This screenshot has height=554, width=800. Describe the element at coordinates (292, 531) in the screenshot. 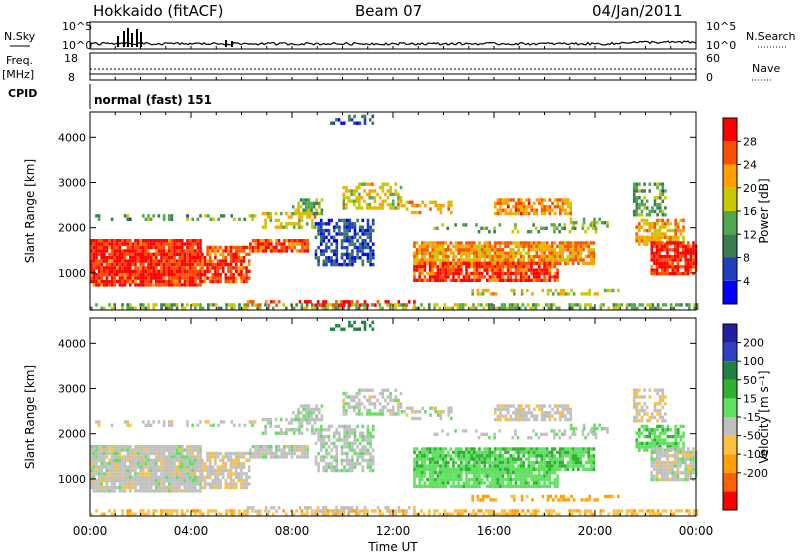

I see `time-tick-label: 08:00` at that location.